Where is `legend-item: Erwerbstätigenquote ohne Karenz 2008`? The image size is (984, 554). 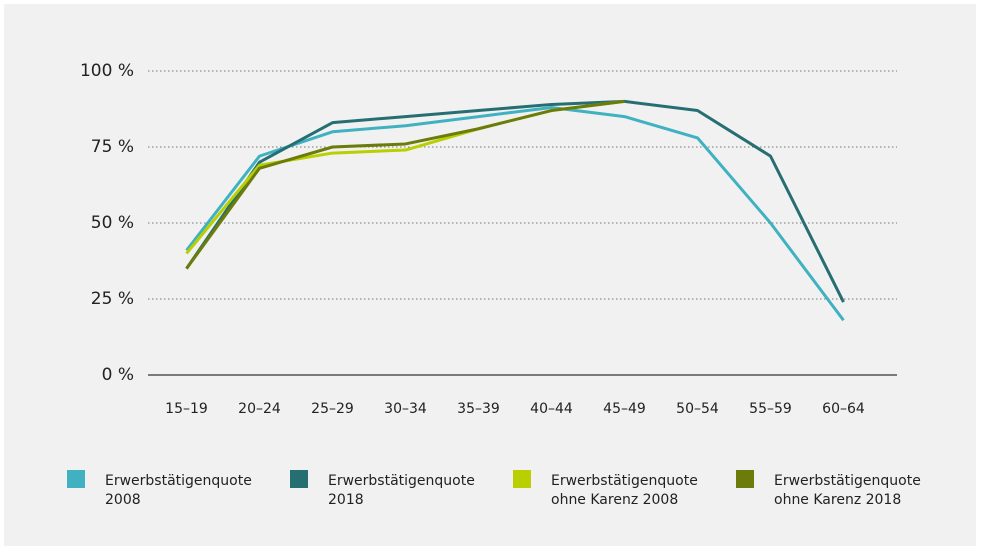 legend-item: Erwerbstätigenquote ohne Karenz 2008 is located at coordinates (612, 490).